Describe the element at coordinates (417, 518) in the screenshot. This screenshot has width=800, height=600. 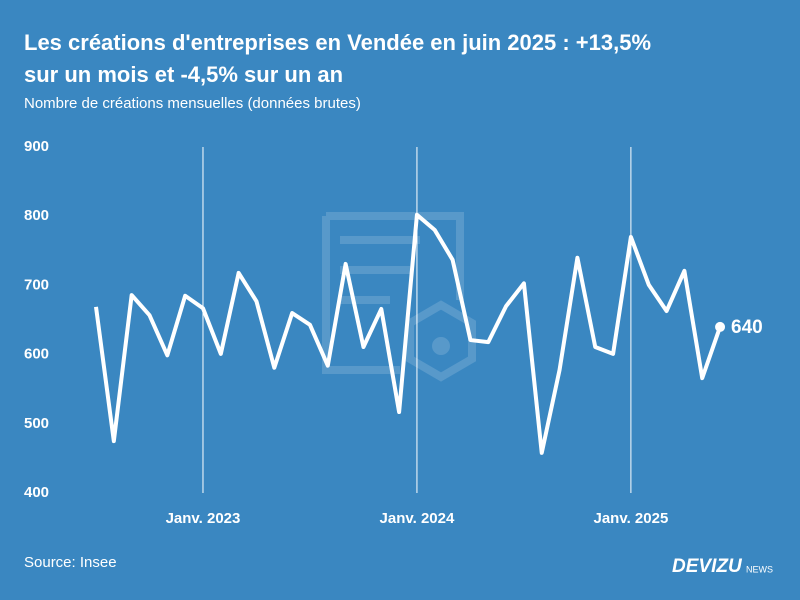
I see `x-tick-label: Janv. 2024` at that location.